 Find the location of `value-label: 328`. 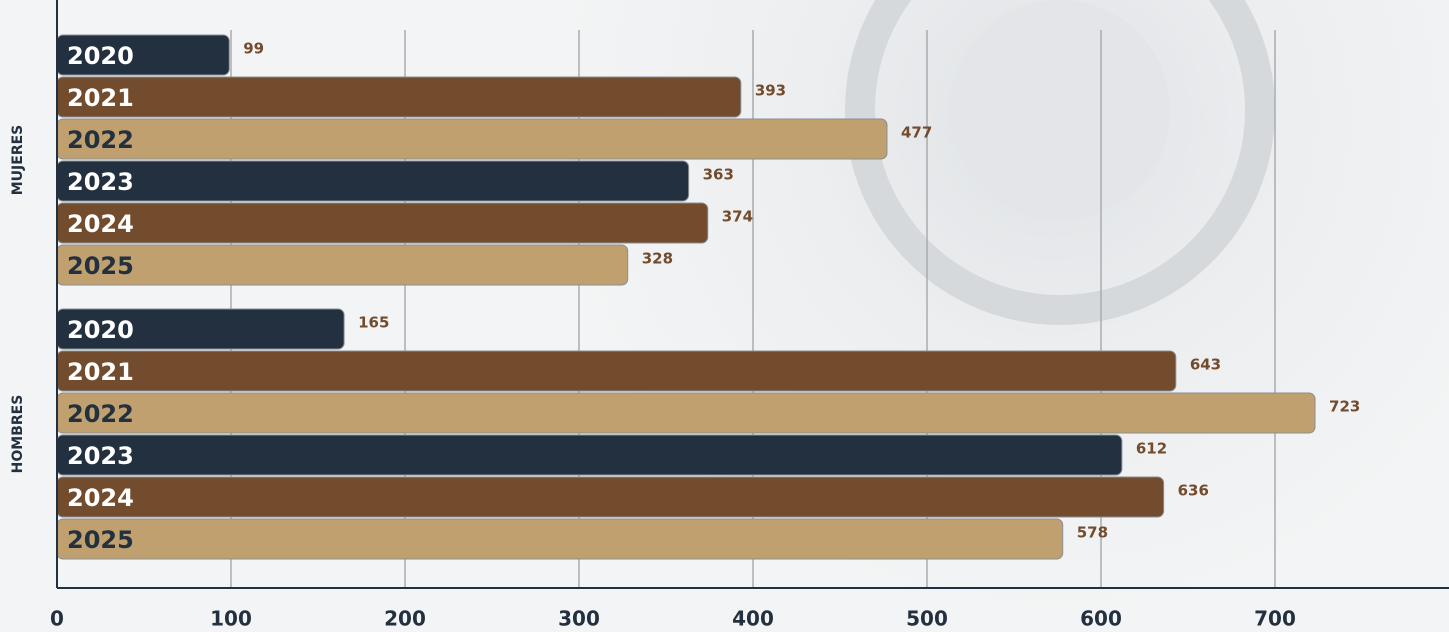

value-label: 328 is located at coordinates (657, 259).